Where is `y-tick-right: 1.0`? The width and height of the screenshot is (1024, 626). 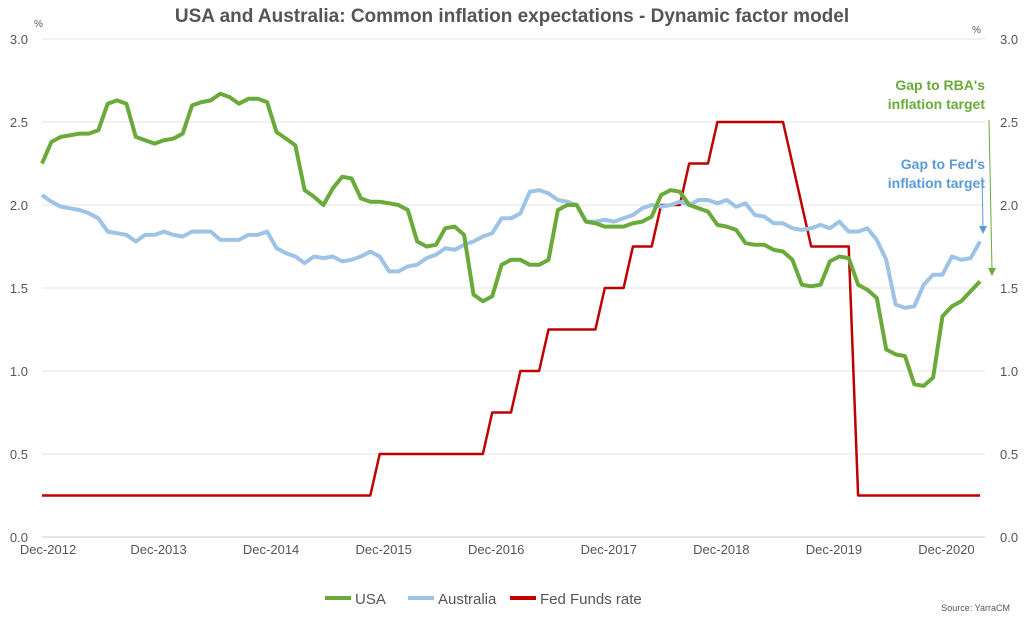
y-tick-right: 1.0 is located at coordinates (1009, 371).